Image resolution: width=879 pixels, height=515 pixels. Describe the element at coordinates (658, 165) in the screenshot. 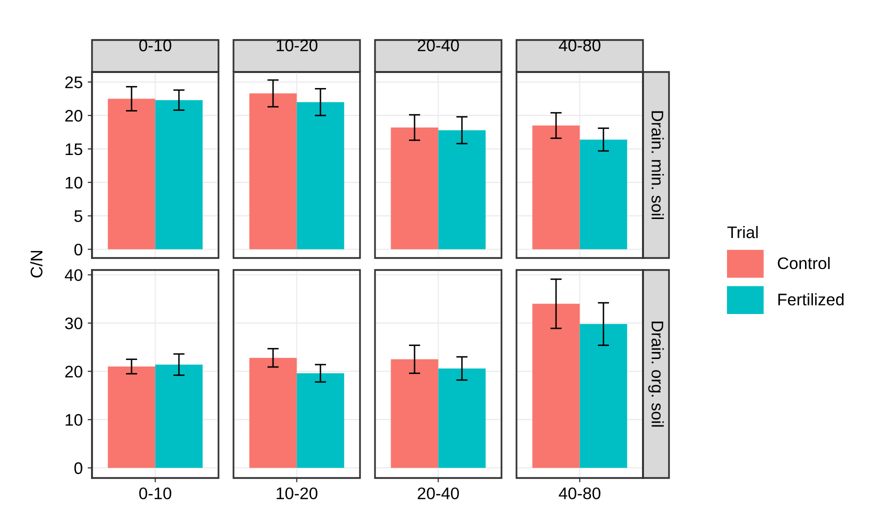

I see `text: Drain. min. soil` at that location.